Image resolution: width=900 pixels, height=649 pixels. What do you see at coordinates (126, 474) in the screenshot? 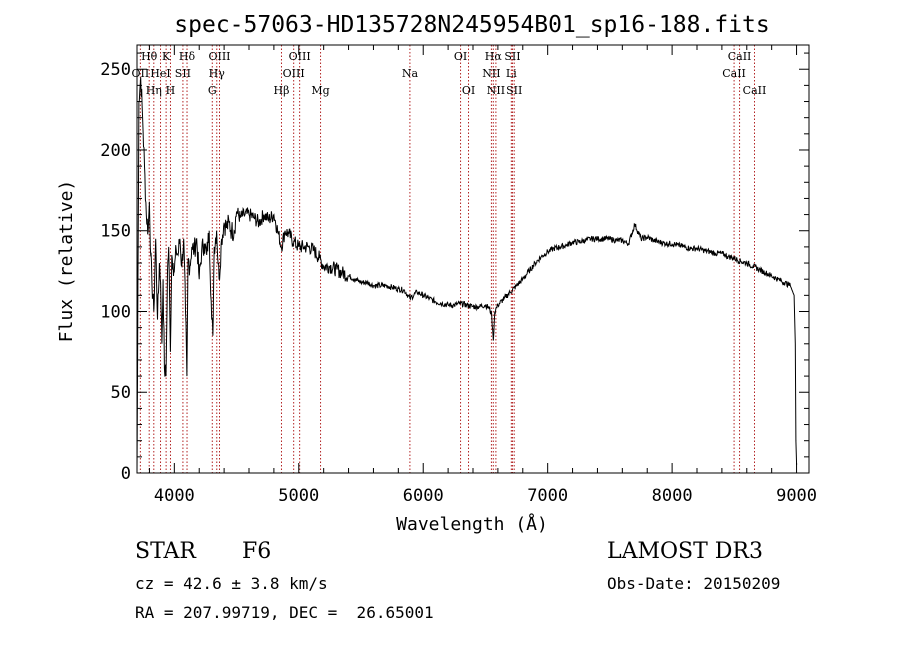
I see `y-tick-label: 0` at bounding box center [126, 474].